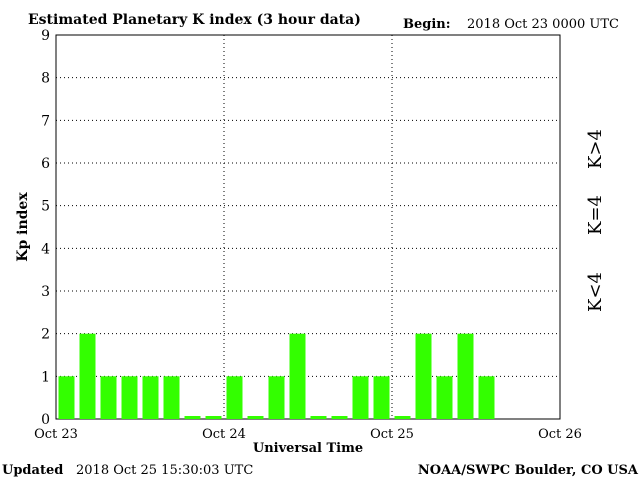 The image size is (640, 480). What do you see at coordinates (164, 470) in the screenshot?
I see `updated-value: 2018 Oct 25 15:30:03 UTC` at bounding box center [164, 470].